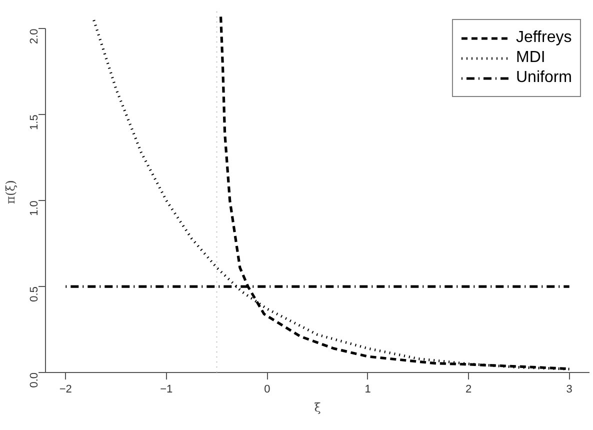 This screenshot has width=593, height=430. I want to click on y-tick-label: 1.5, so click(34, 122).